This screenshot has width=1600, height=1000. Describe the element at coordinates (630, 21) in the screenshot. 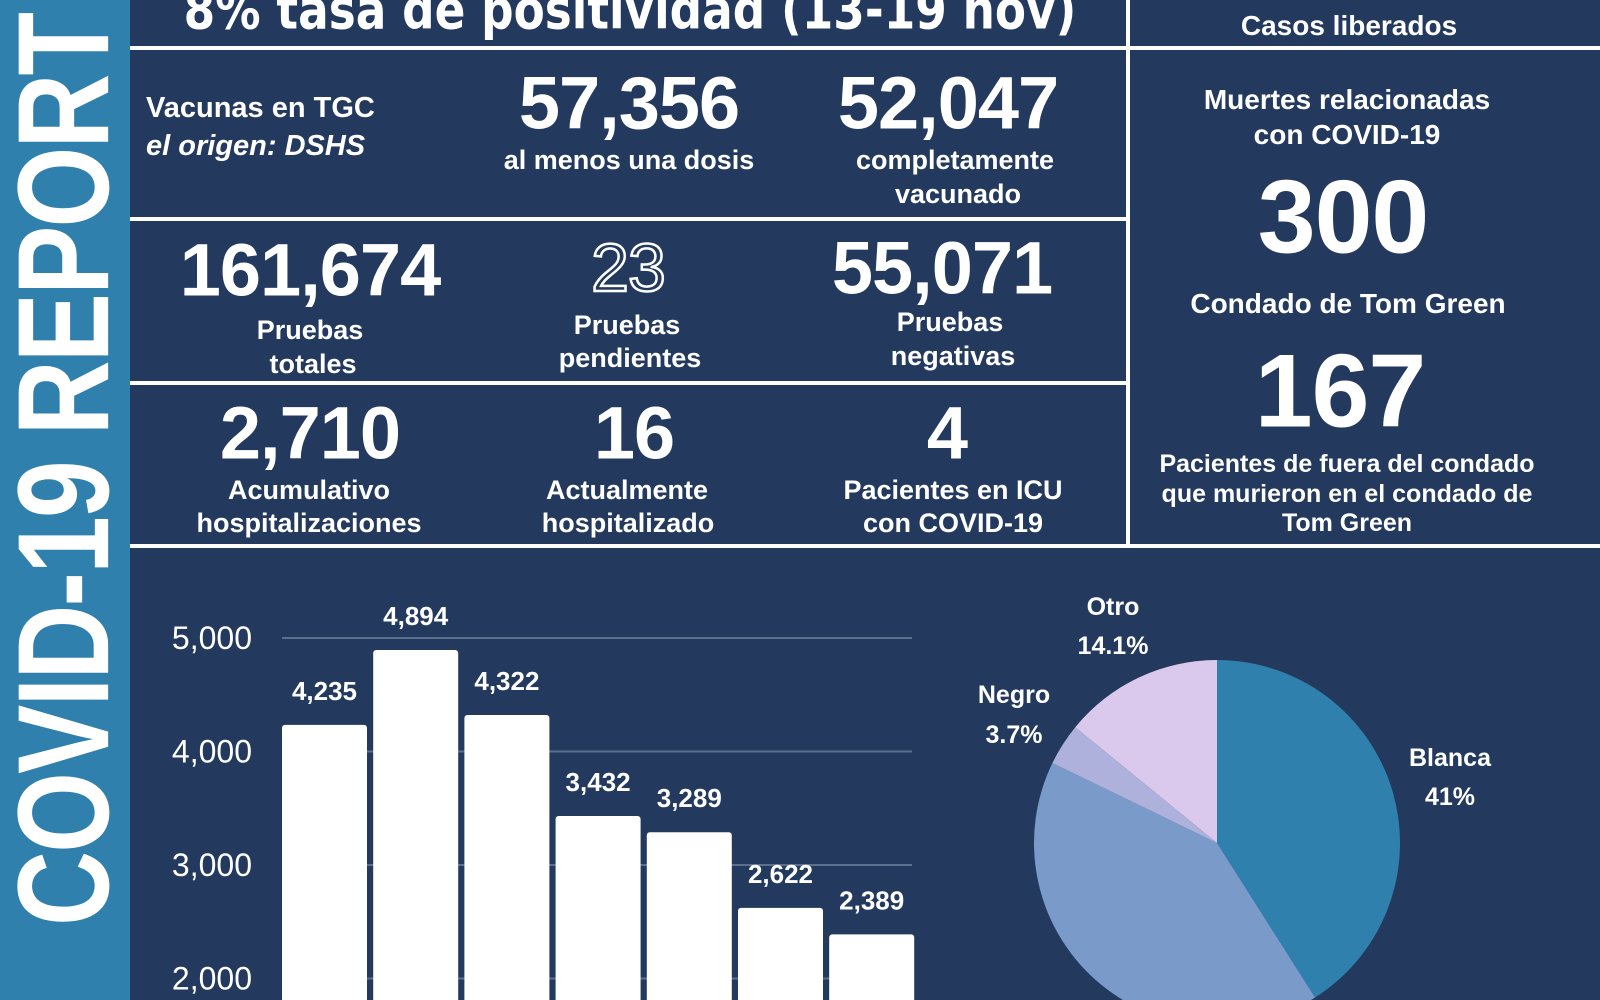

I see `positivity-rate: 8% tasa de positividad (13-19 nov)` at that location.